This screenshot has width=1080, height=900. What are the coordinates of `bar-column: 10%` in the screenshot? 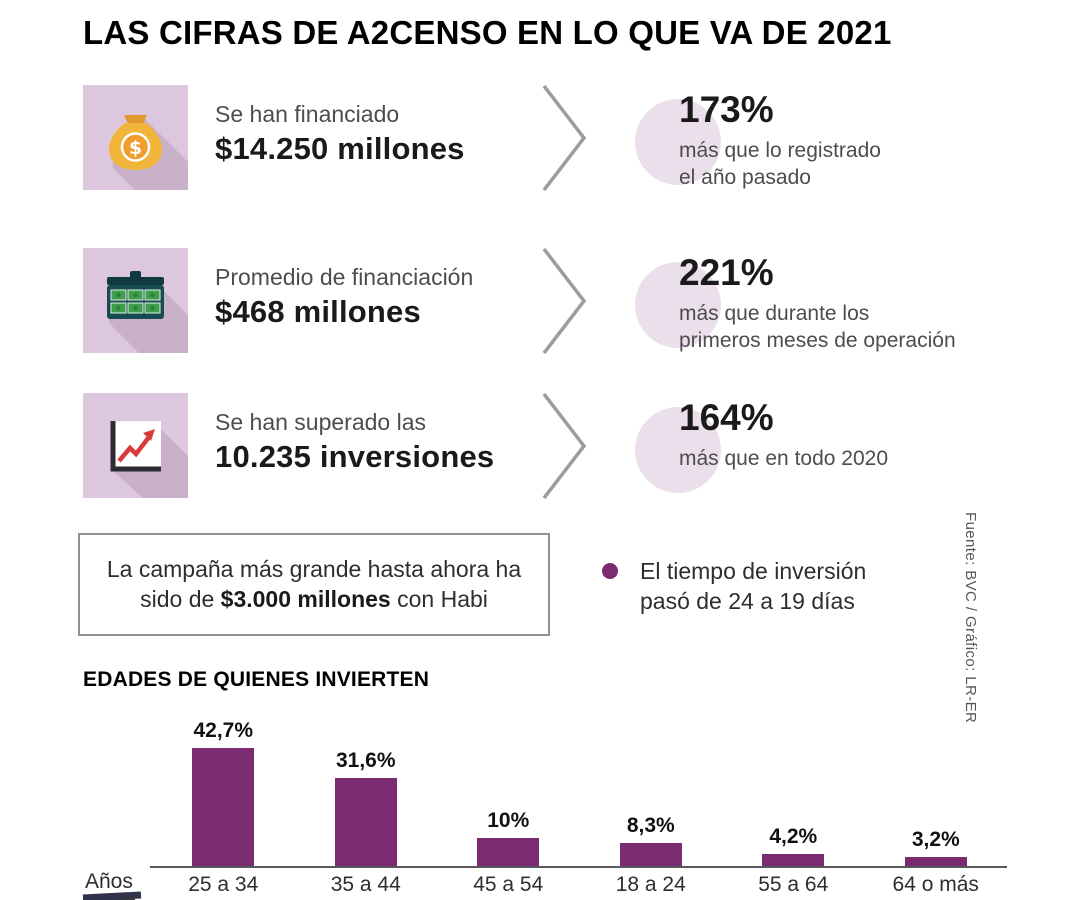 It's located at (508, 837).